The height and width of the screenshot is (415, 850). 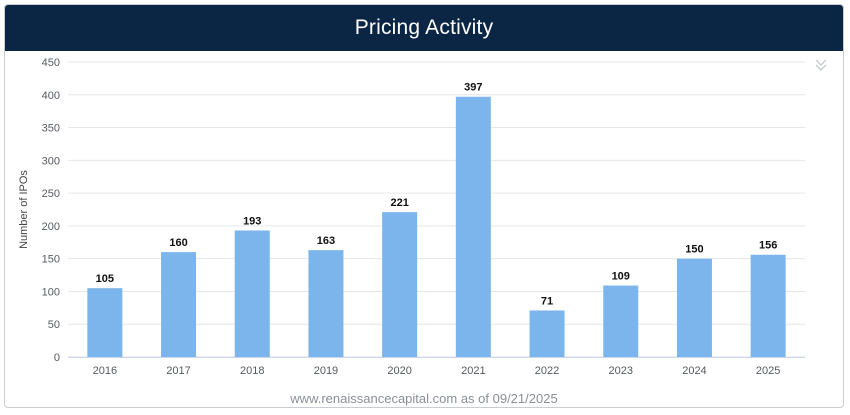 I want to click on y-tick-label: 150, so click(x=51, y=260).